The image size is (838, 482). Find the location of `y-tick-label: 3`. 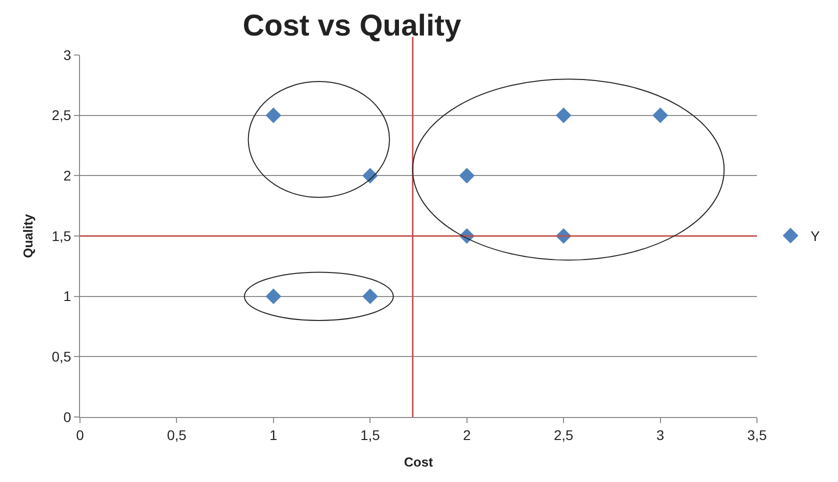

y-tick-label: 3 is located at coordinates (67, 54).